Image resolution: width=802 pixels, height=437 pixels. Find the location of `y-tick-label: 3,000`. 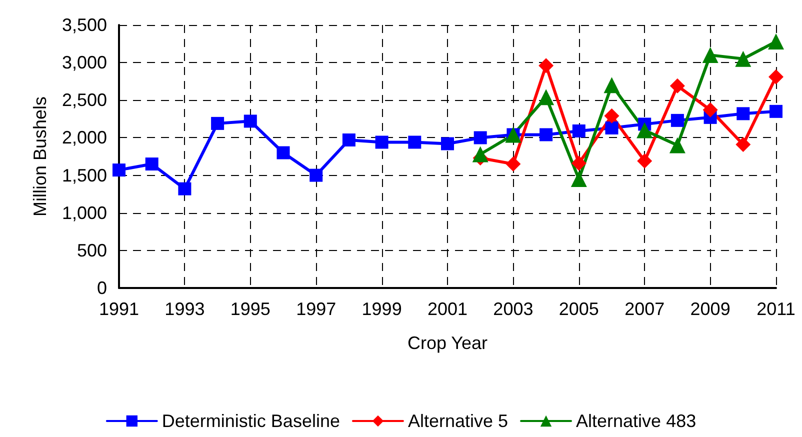

y-tick-label: 3,000 is located at coordinates (84, 62).